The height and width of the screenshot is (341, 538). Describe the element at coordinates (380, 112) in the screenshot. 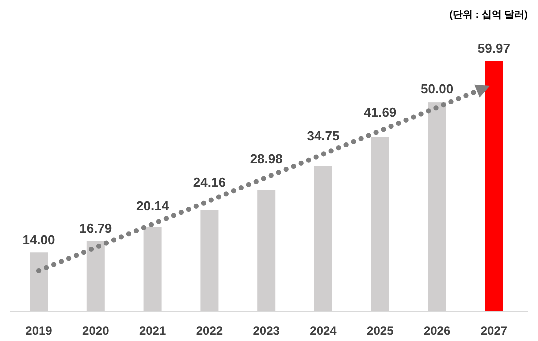

I see `data-label: 41.69` at that location.